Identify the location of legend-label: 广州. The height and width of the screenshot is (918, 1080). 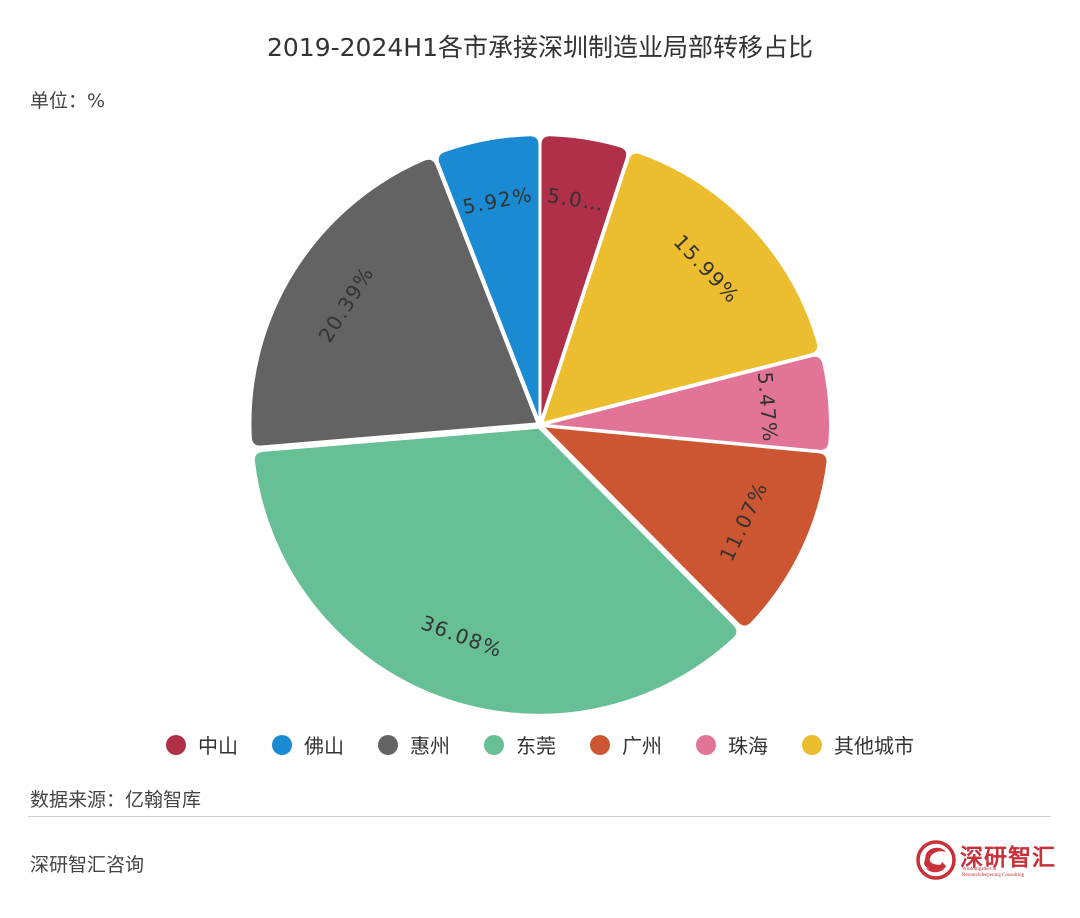
(642, 746).